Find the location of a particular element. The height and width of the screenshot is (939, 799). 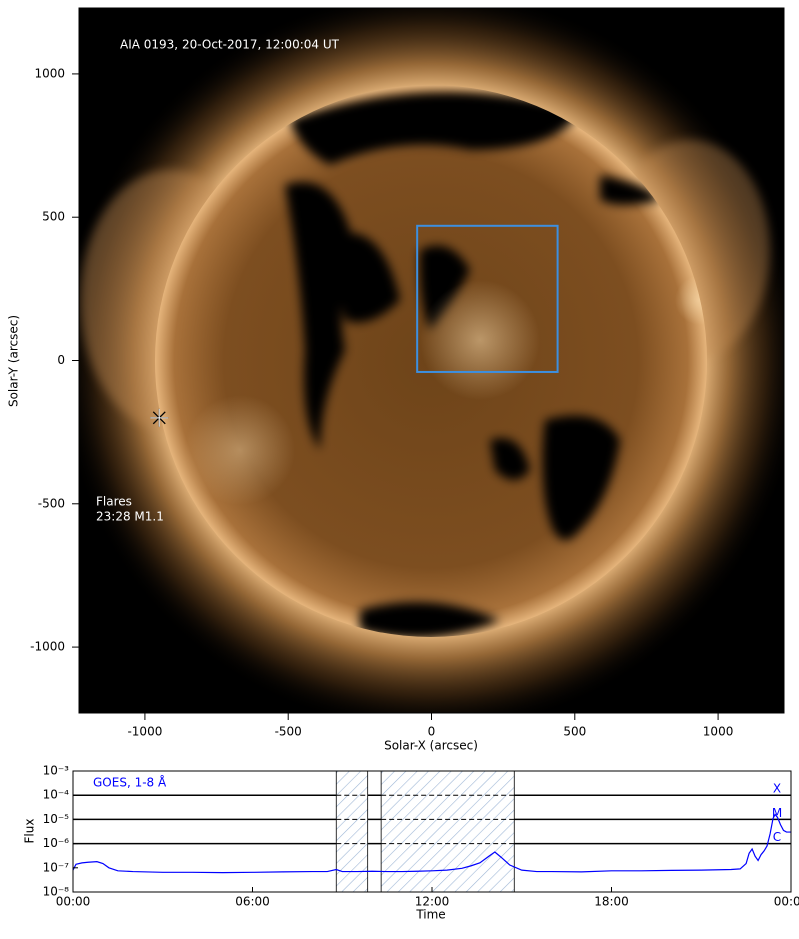

x-tick-label: -500 is located at coordinates (288, 732).